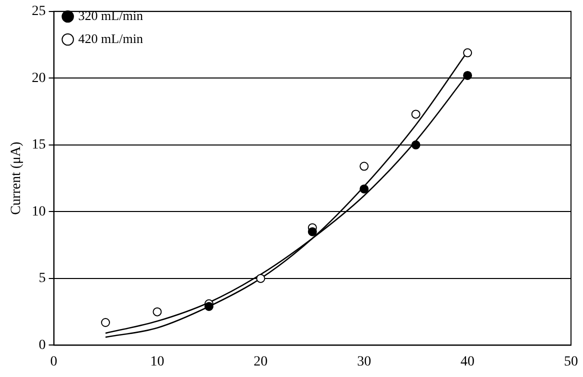 The image size is (583, 377). Describe the element at coordinates (467, 362) in the screenshot. I see `x-tick-label: 40` at that location.